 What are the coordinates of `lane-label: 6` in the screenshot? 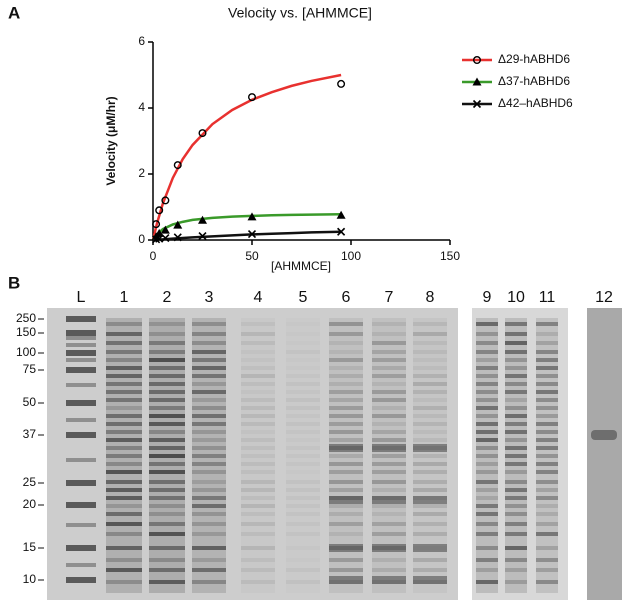 It's located at (346, 297).